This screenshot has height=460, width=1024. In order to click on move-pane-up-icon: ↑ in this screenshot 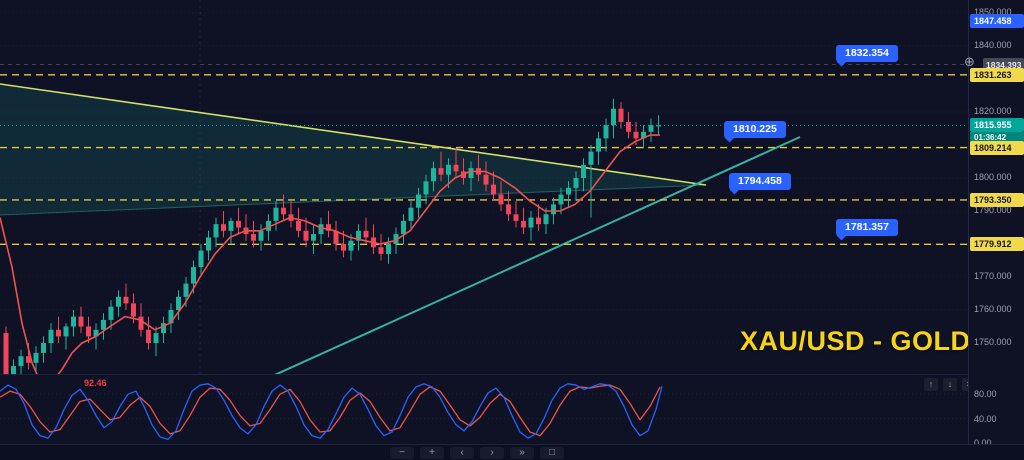, I will do `click(931, 384)`.